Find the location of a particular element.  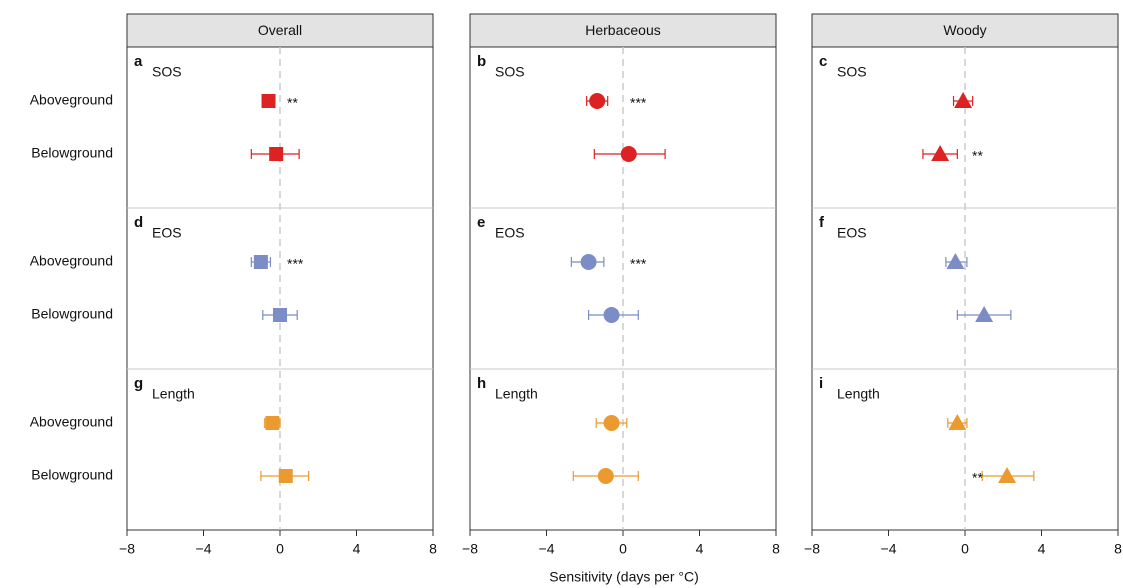

panel-title: Overall is located at coordinates (280, 30).